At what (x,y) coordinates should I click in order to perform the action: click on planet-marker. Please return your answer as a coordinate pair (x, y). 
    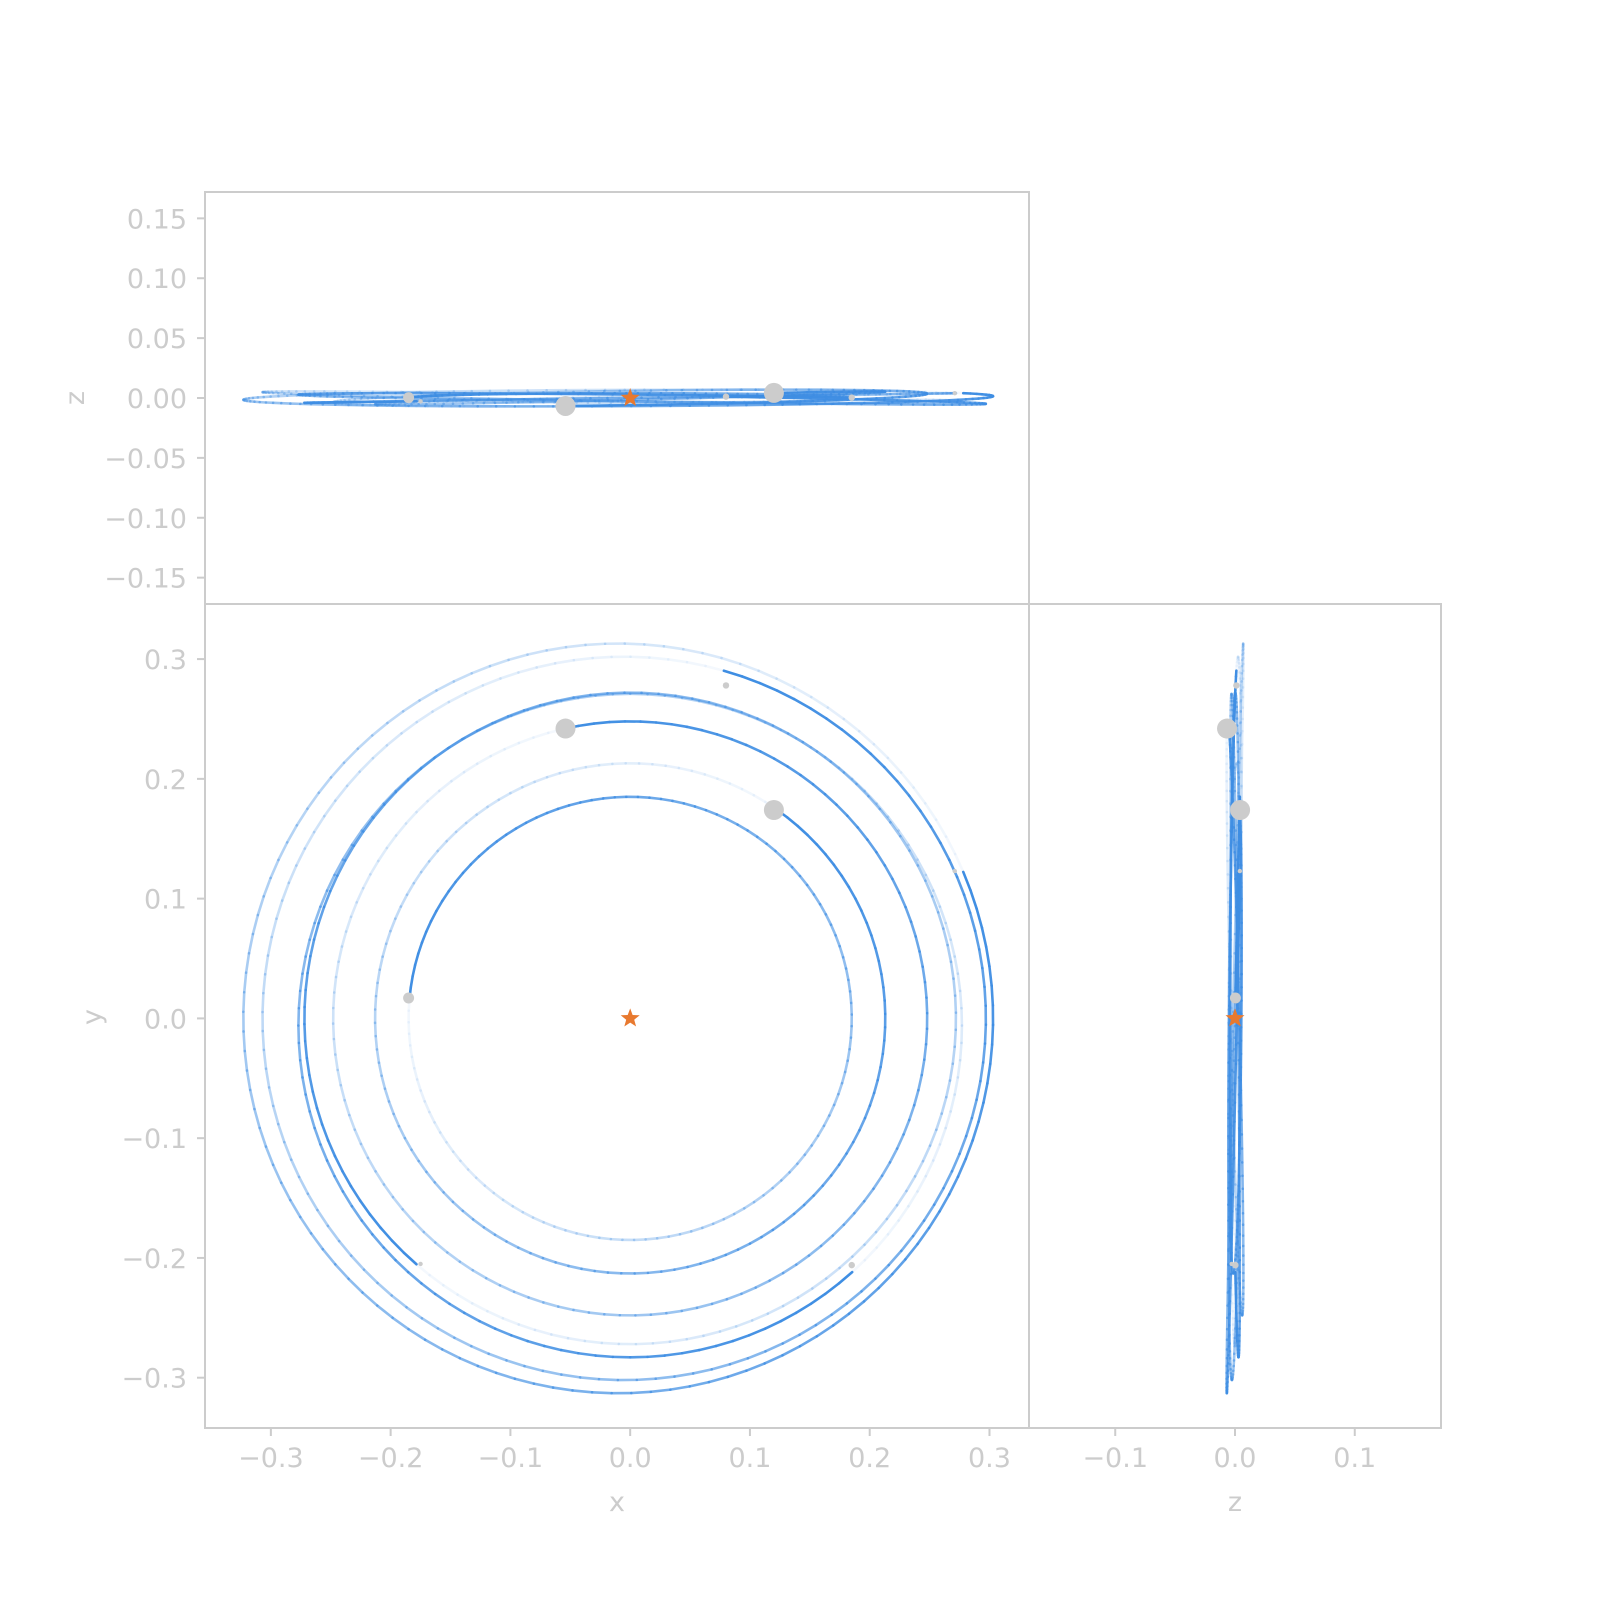
    Looking at the image, I should click on (773, 810).